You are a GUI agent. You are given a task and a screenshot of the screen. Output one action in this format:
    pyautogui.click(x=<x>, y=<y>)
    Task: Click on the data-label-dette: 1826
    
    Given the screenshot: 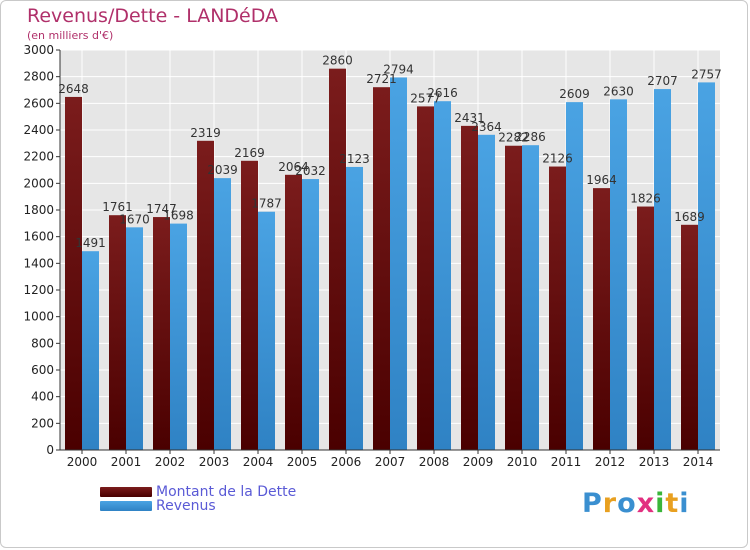 What is the action you would take?
    pyautogui.click(x=645, y=199)
    